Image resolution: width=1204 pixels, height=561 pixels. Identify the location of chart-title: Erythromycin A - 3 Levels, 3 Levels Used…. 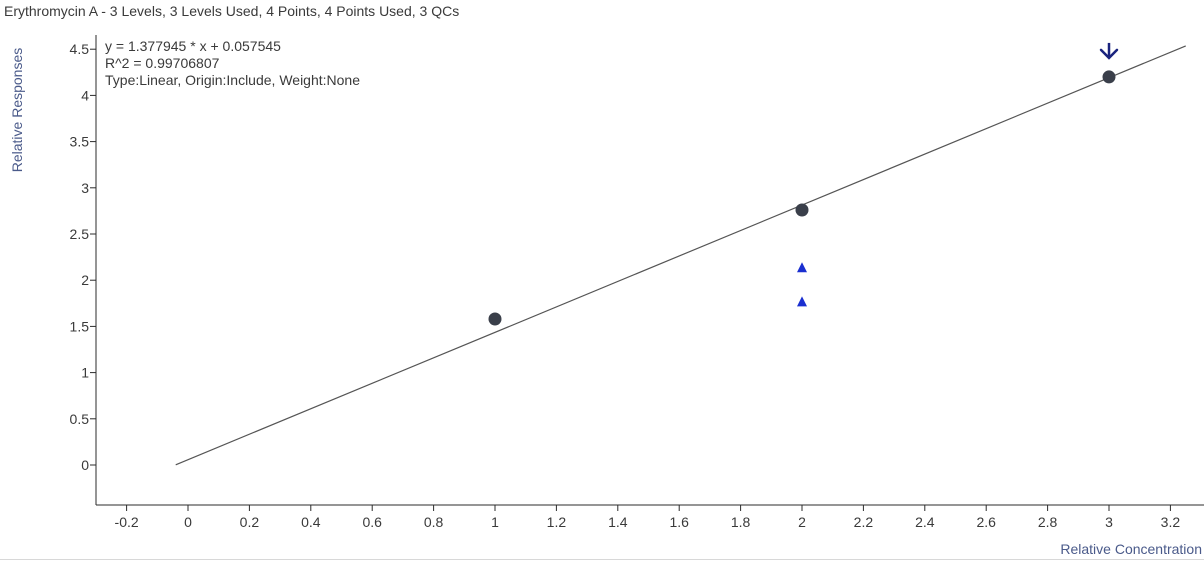
(232, 11).